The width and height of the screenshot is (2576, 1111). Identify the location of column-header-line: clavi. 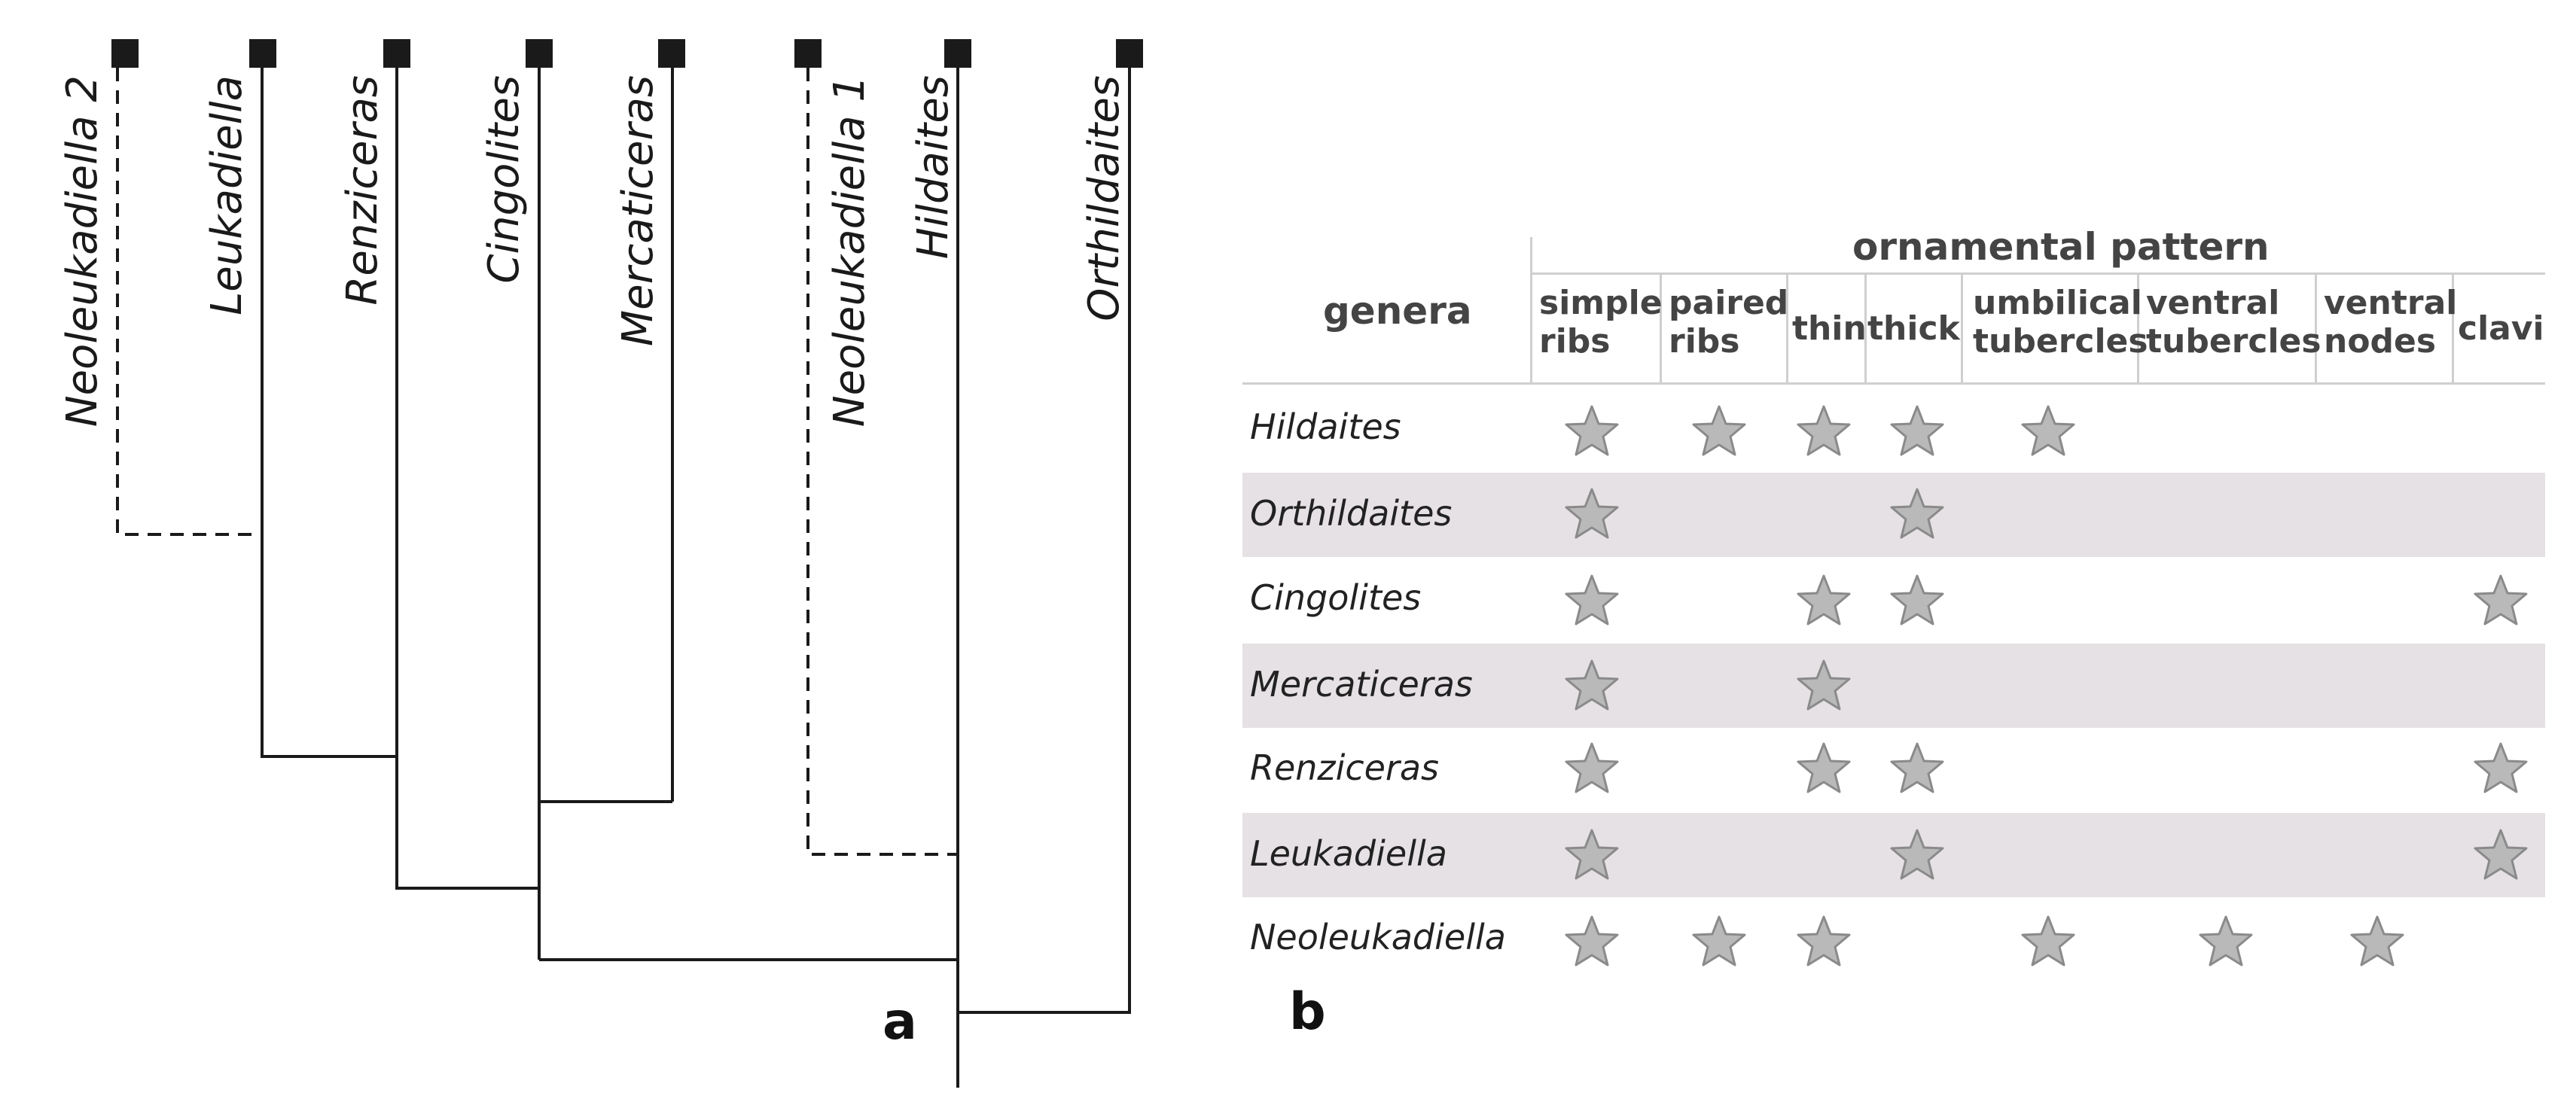
(2501, 328).